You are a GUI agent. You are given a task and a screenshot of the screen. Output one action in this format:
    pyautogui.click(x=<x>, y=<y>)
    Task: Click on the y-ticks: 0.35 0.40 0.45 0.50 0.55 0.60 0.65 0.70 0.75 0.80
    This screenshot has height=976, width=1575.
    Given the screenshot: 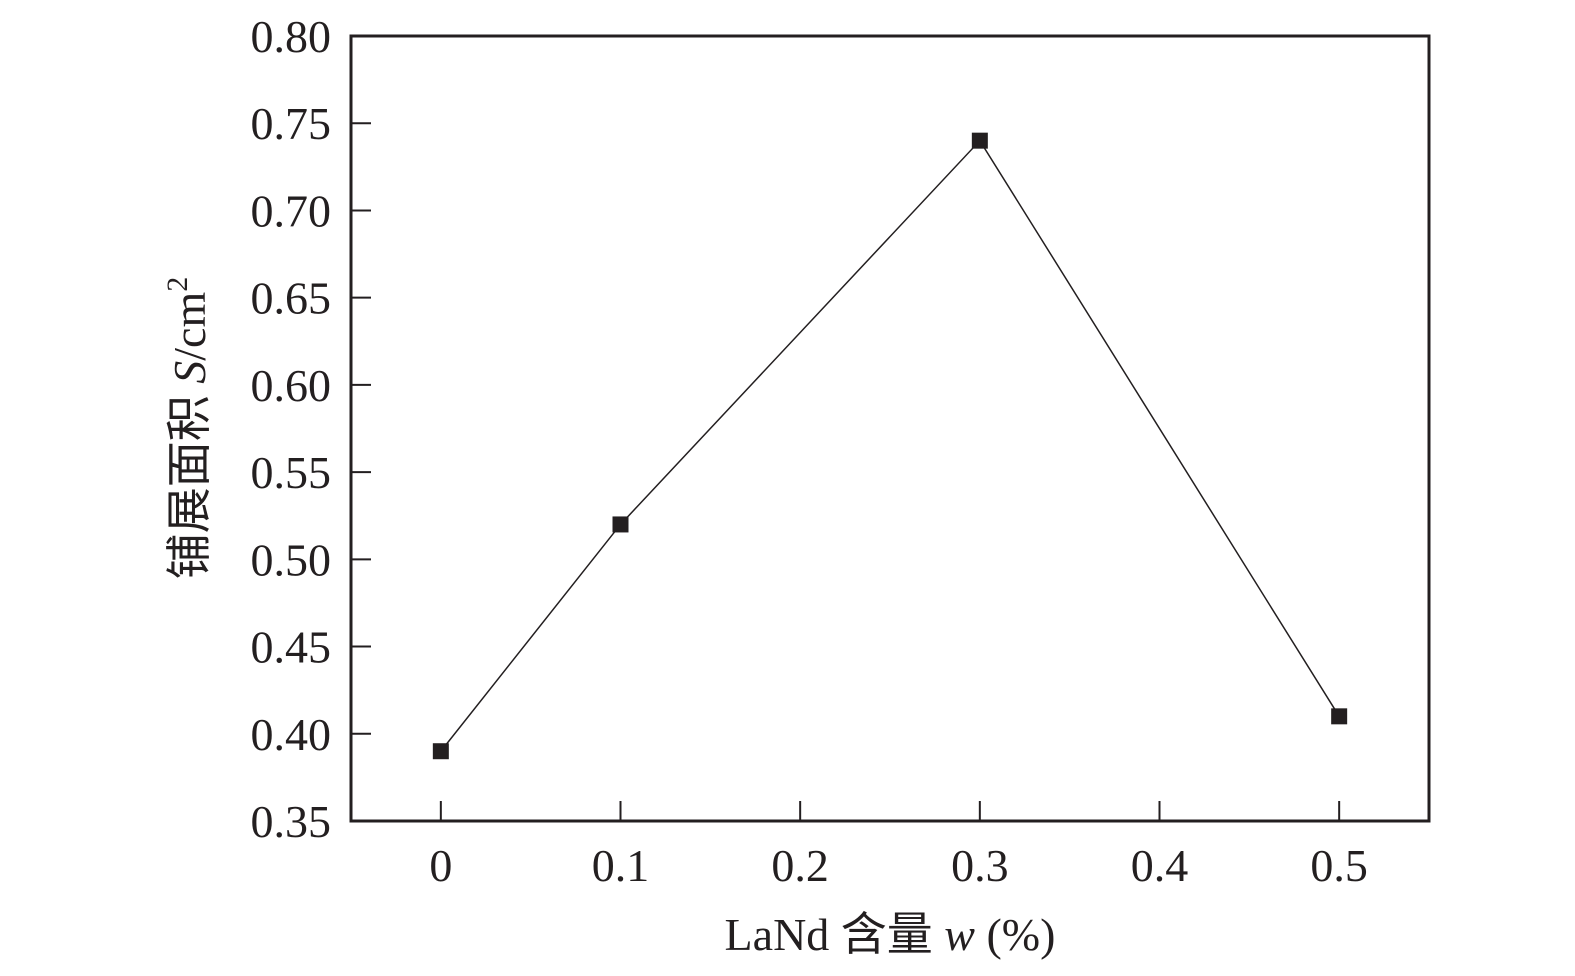 What is the action you would take?
    pyautogui.click(x=311, y=429)
    